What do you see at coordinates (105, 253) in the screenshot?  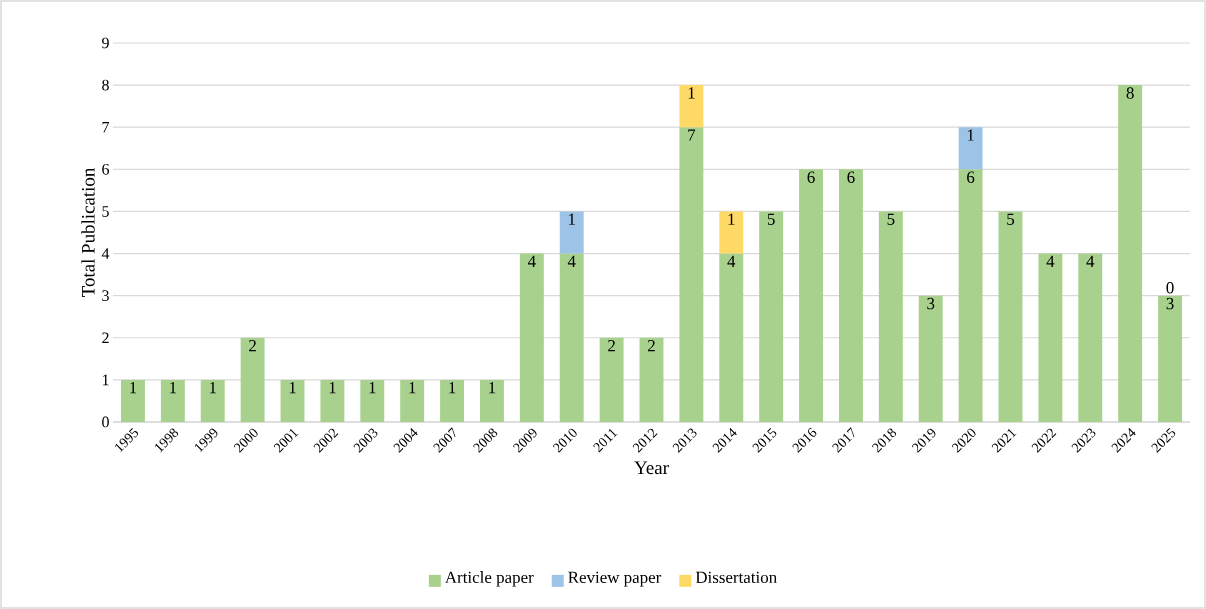 I see `y-tick-label: 4` at bounding box center [105, 253].